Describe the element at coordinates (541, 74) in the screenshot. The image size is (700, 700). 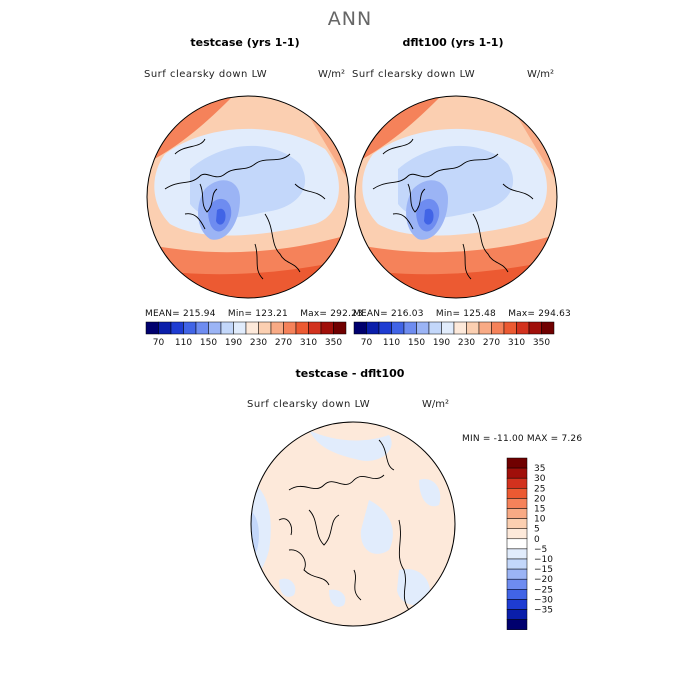
I see `units-label-dflt100: W/m²` at that location.